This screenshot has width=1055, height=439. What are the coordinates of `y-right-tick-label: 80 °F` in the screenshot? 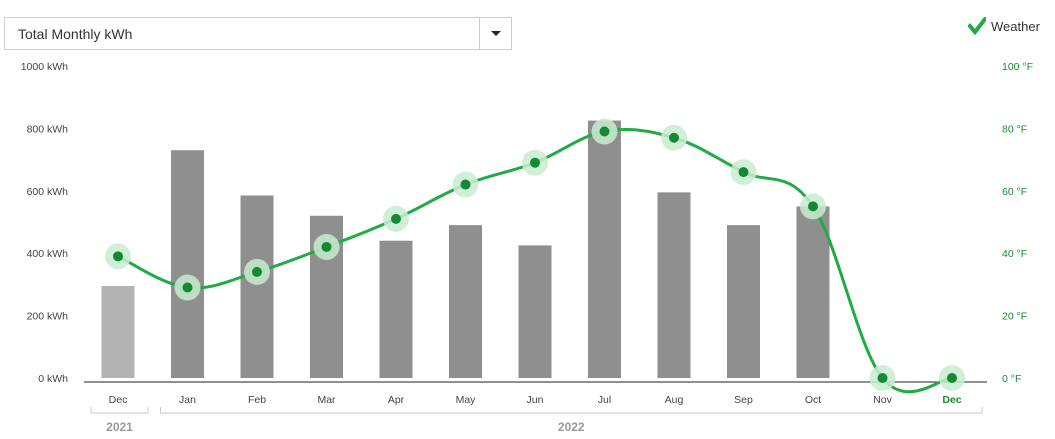 It's located at (1014, 129).